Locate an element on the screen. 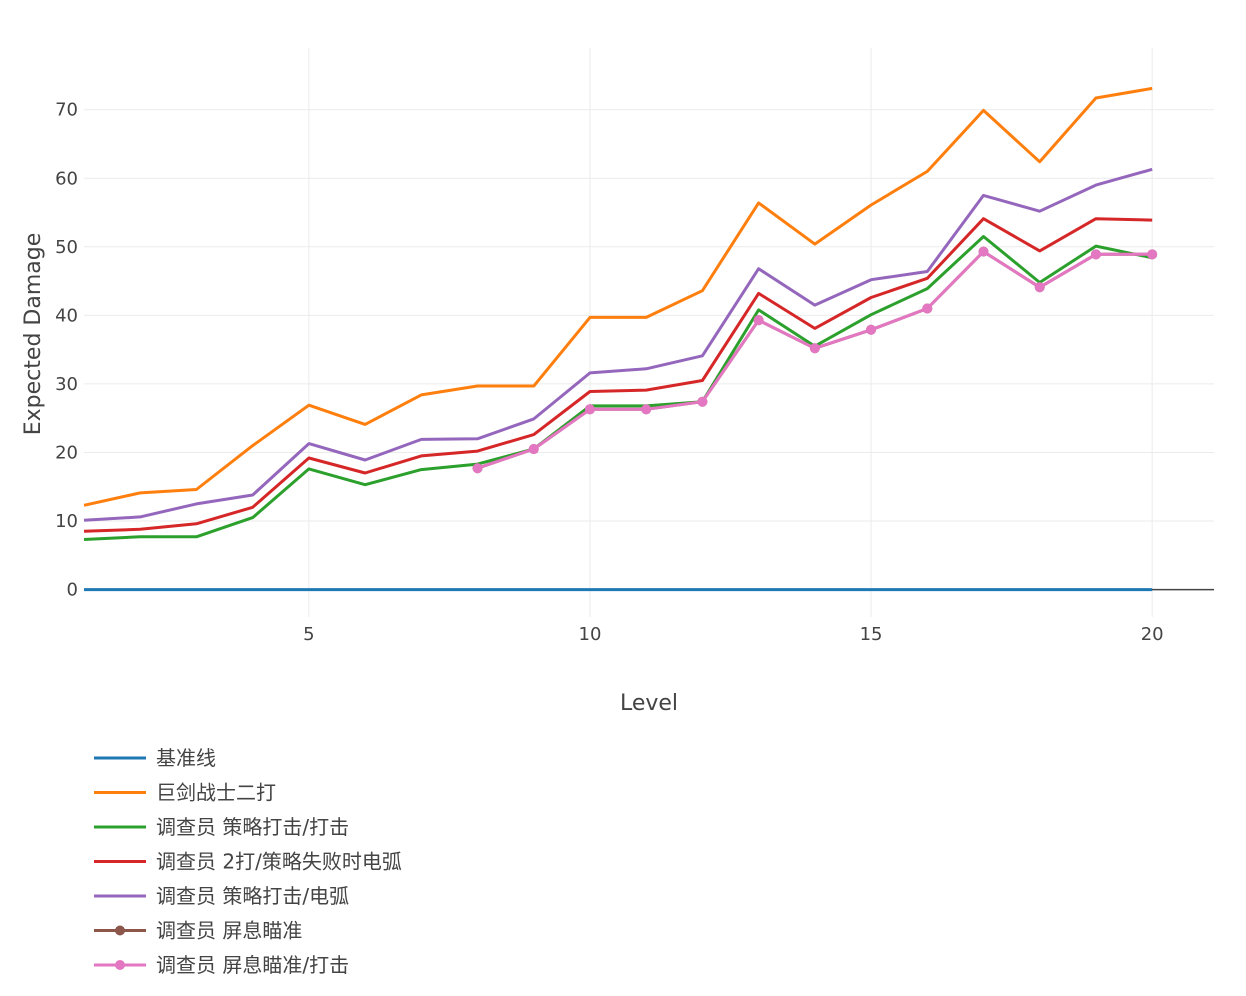 The width and height of the screenshot is (1246, 996). legend-item: 调查员 策略打击/电弧 is located at coordinates (221, 896).